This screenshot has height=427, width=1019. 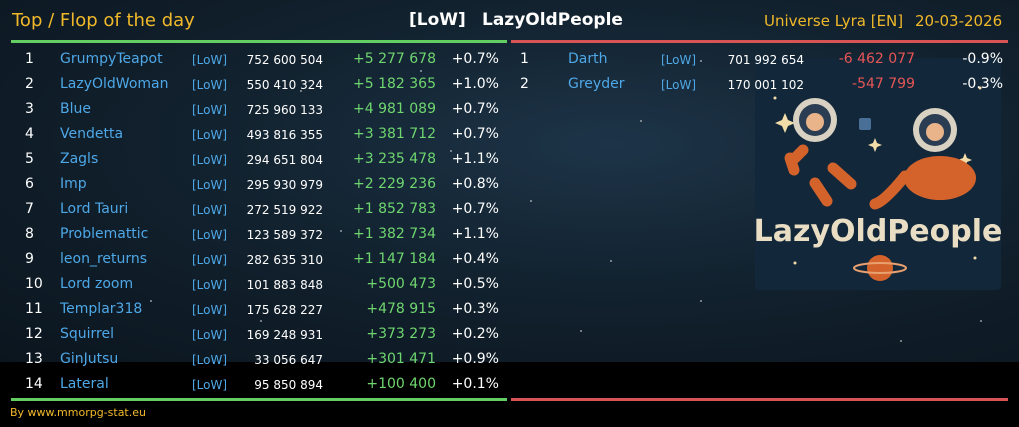 What do you see at coordinates (34, 334) in the screenshot?
I see `top-rank: 12` at bounding box center [34, 334].